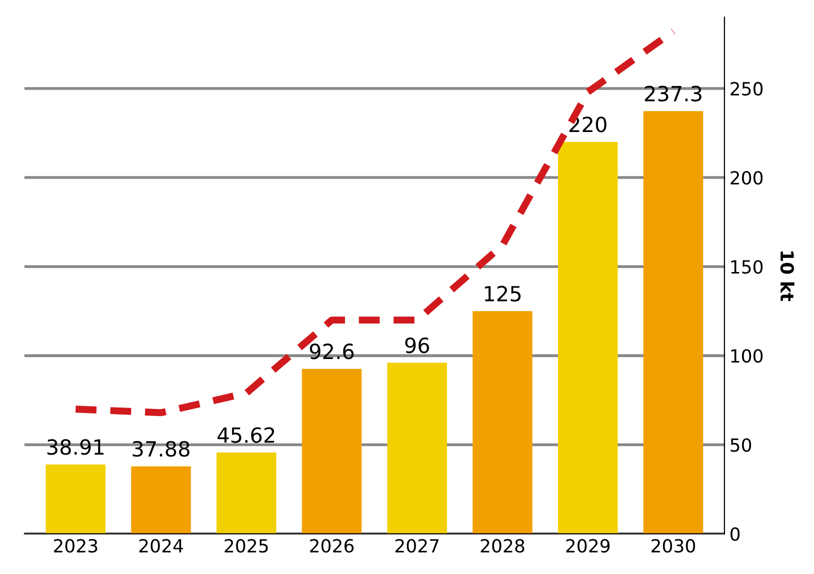  I want to click on y-axis-title: 10 kt, so click(787, 277).